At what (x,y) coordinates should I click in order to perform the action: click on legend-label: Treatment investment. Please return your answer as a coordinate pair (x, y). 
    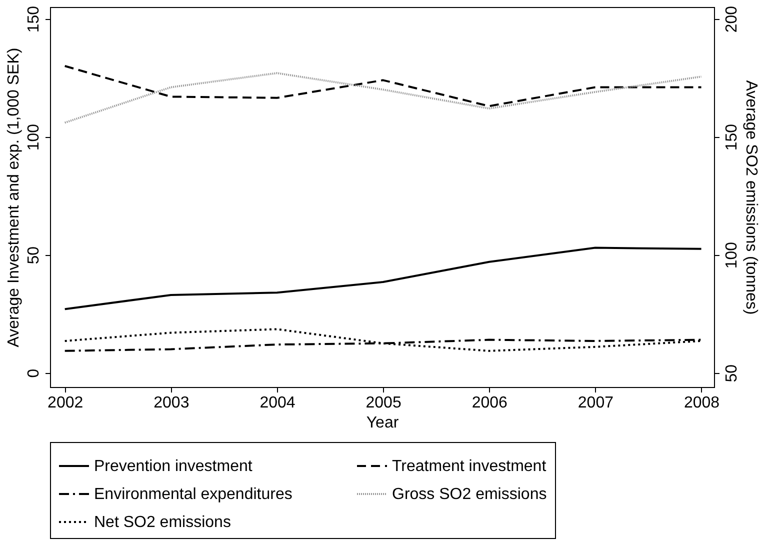
    Looking at the image, I should click on (469, 466).